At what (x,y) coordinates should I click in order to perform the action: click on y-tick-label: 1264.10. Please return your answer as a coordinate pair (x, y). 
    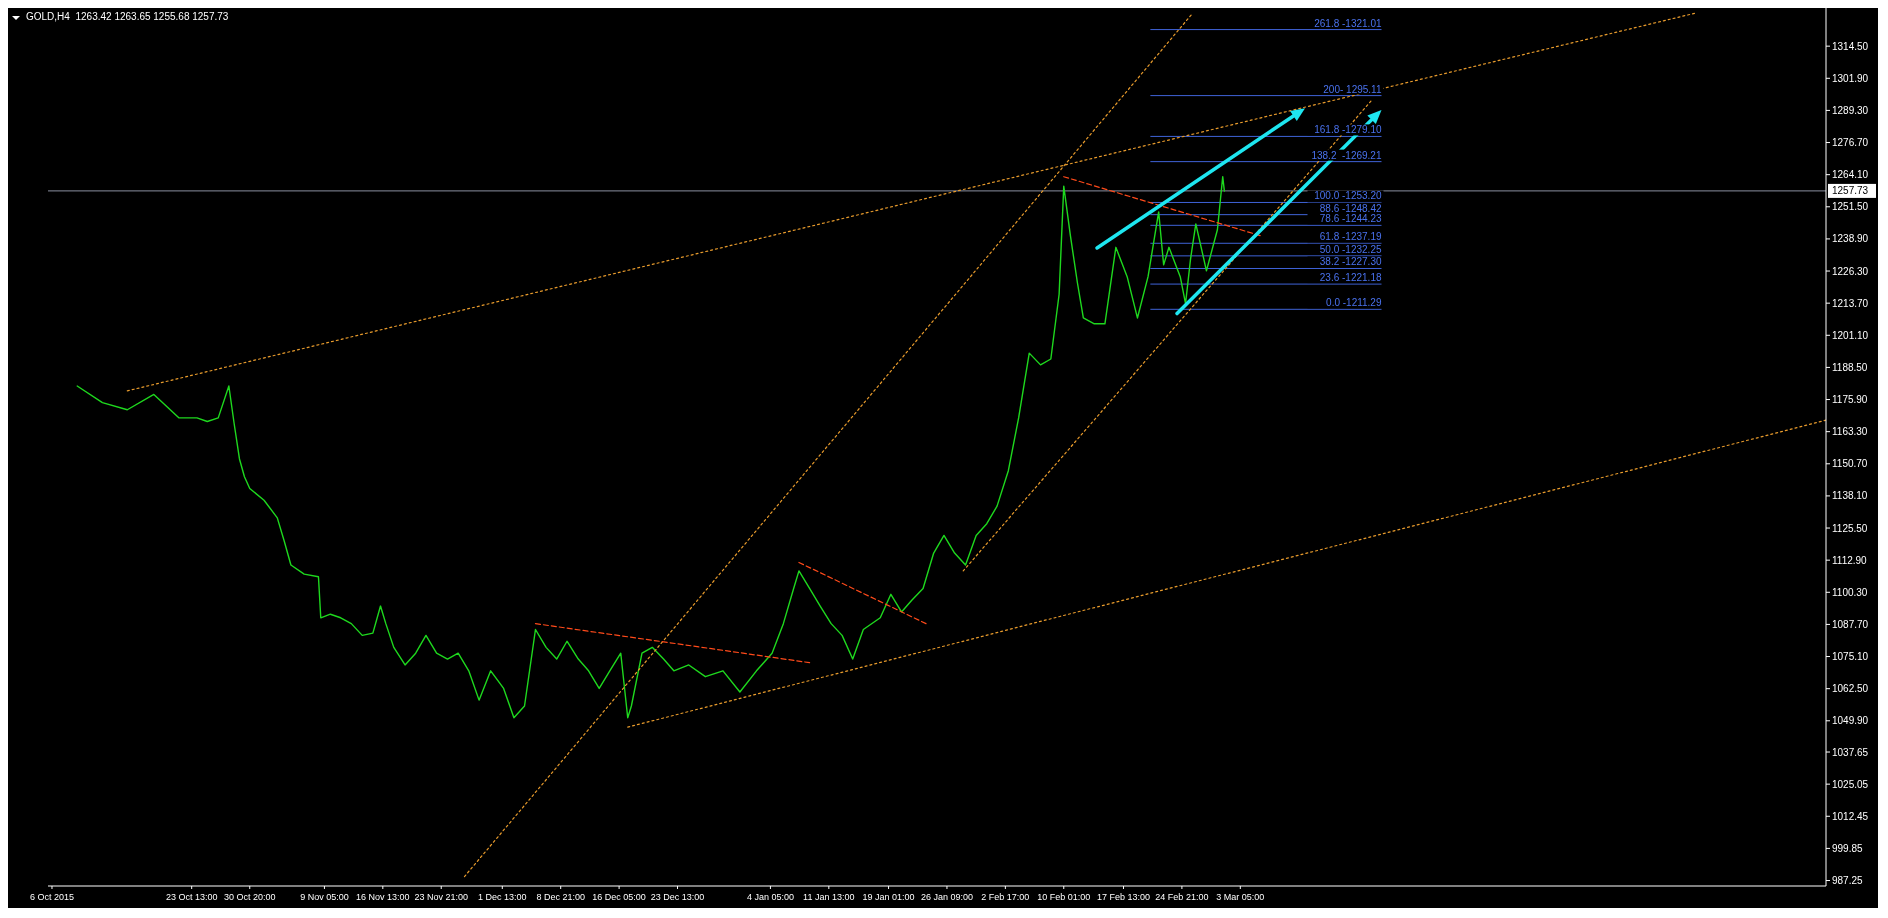
    Looking at the image, I should click on (1850, 175).